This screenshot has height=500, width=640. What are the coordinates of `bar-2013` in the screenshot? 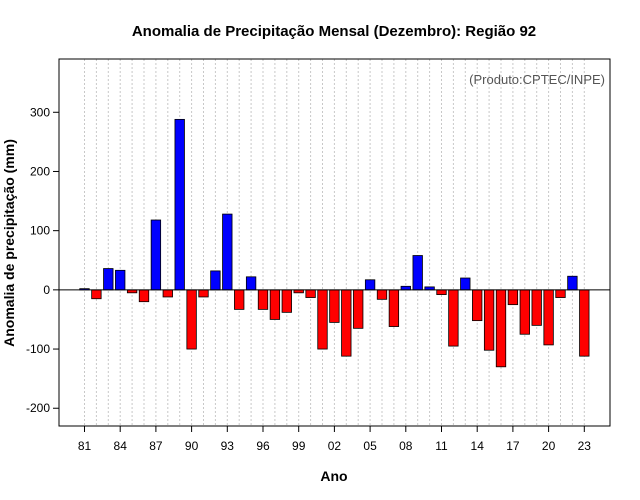 It's located at (465, 284).